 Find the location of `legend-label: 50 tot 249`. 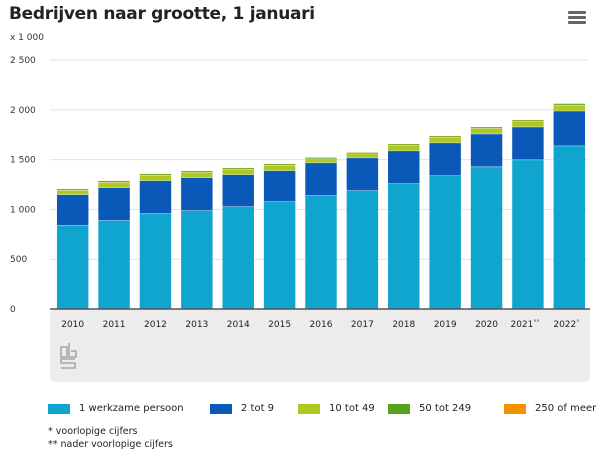

legend-label: 50 tot 249 is located at coordinates (445, 408).